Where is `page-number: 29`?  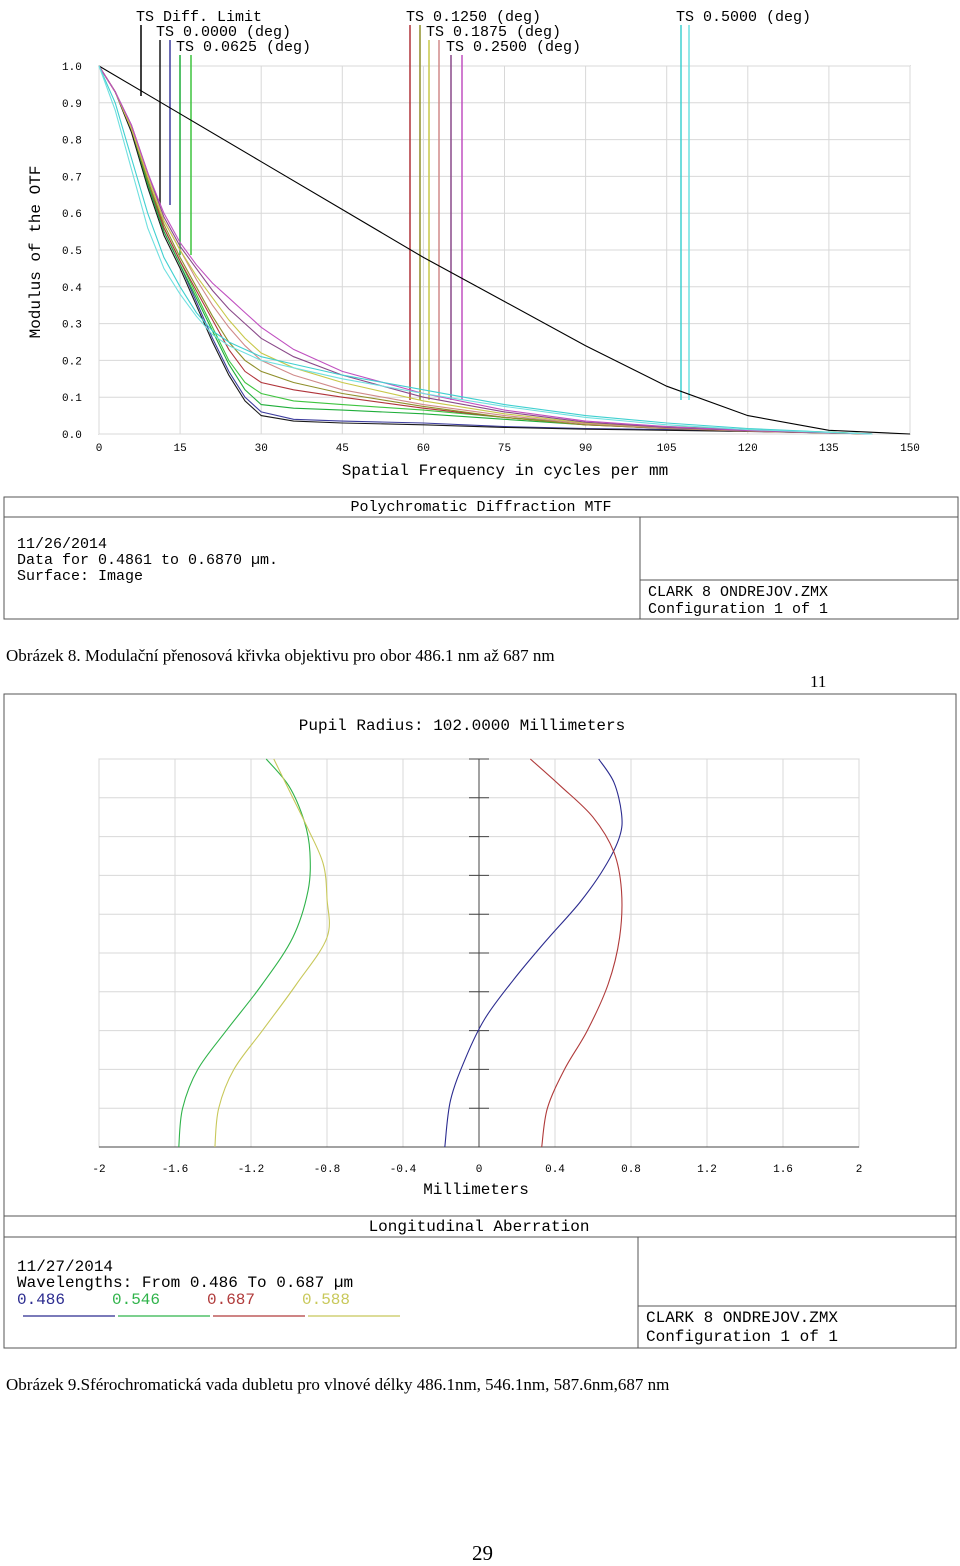
page-number: 29 is located at coordinates (482, 1553).